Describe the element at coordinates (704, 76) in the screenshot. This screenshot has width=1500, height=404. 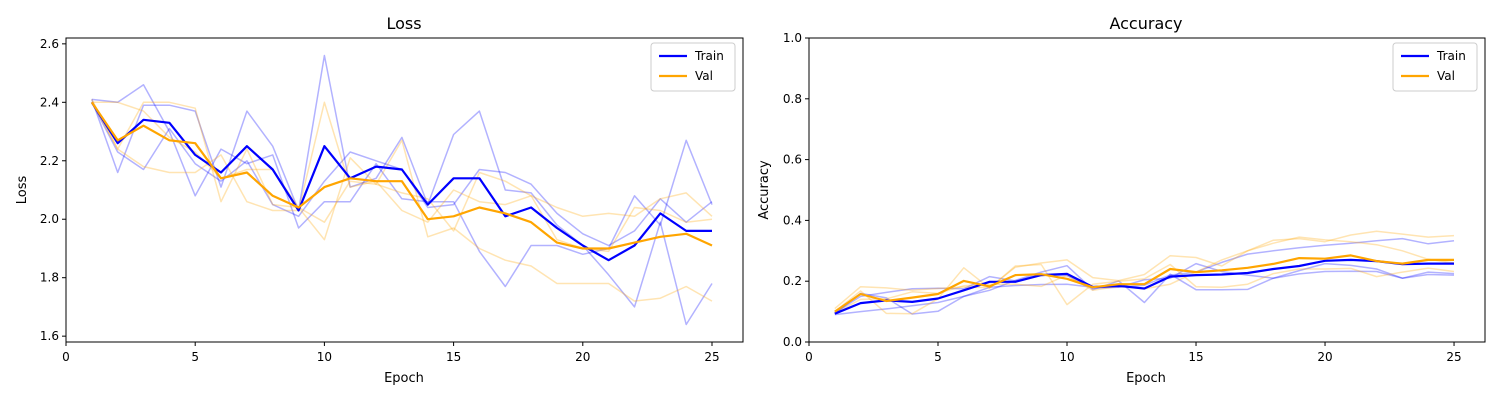
I see `loss-legend-label-val: Val` at that location.